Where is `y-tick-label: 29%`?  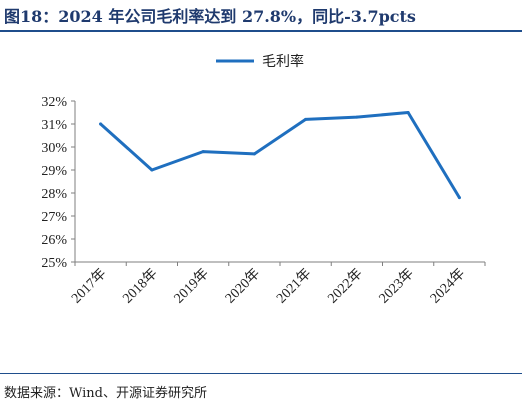 y-tick-label: 29% is located at coordinates (54, 171).